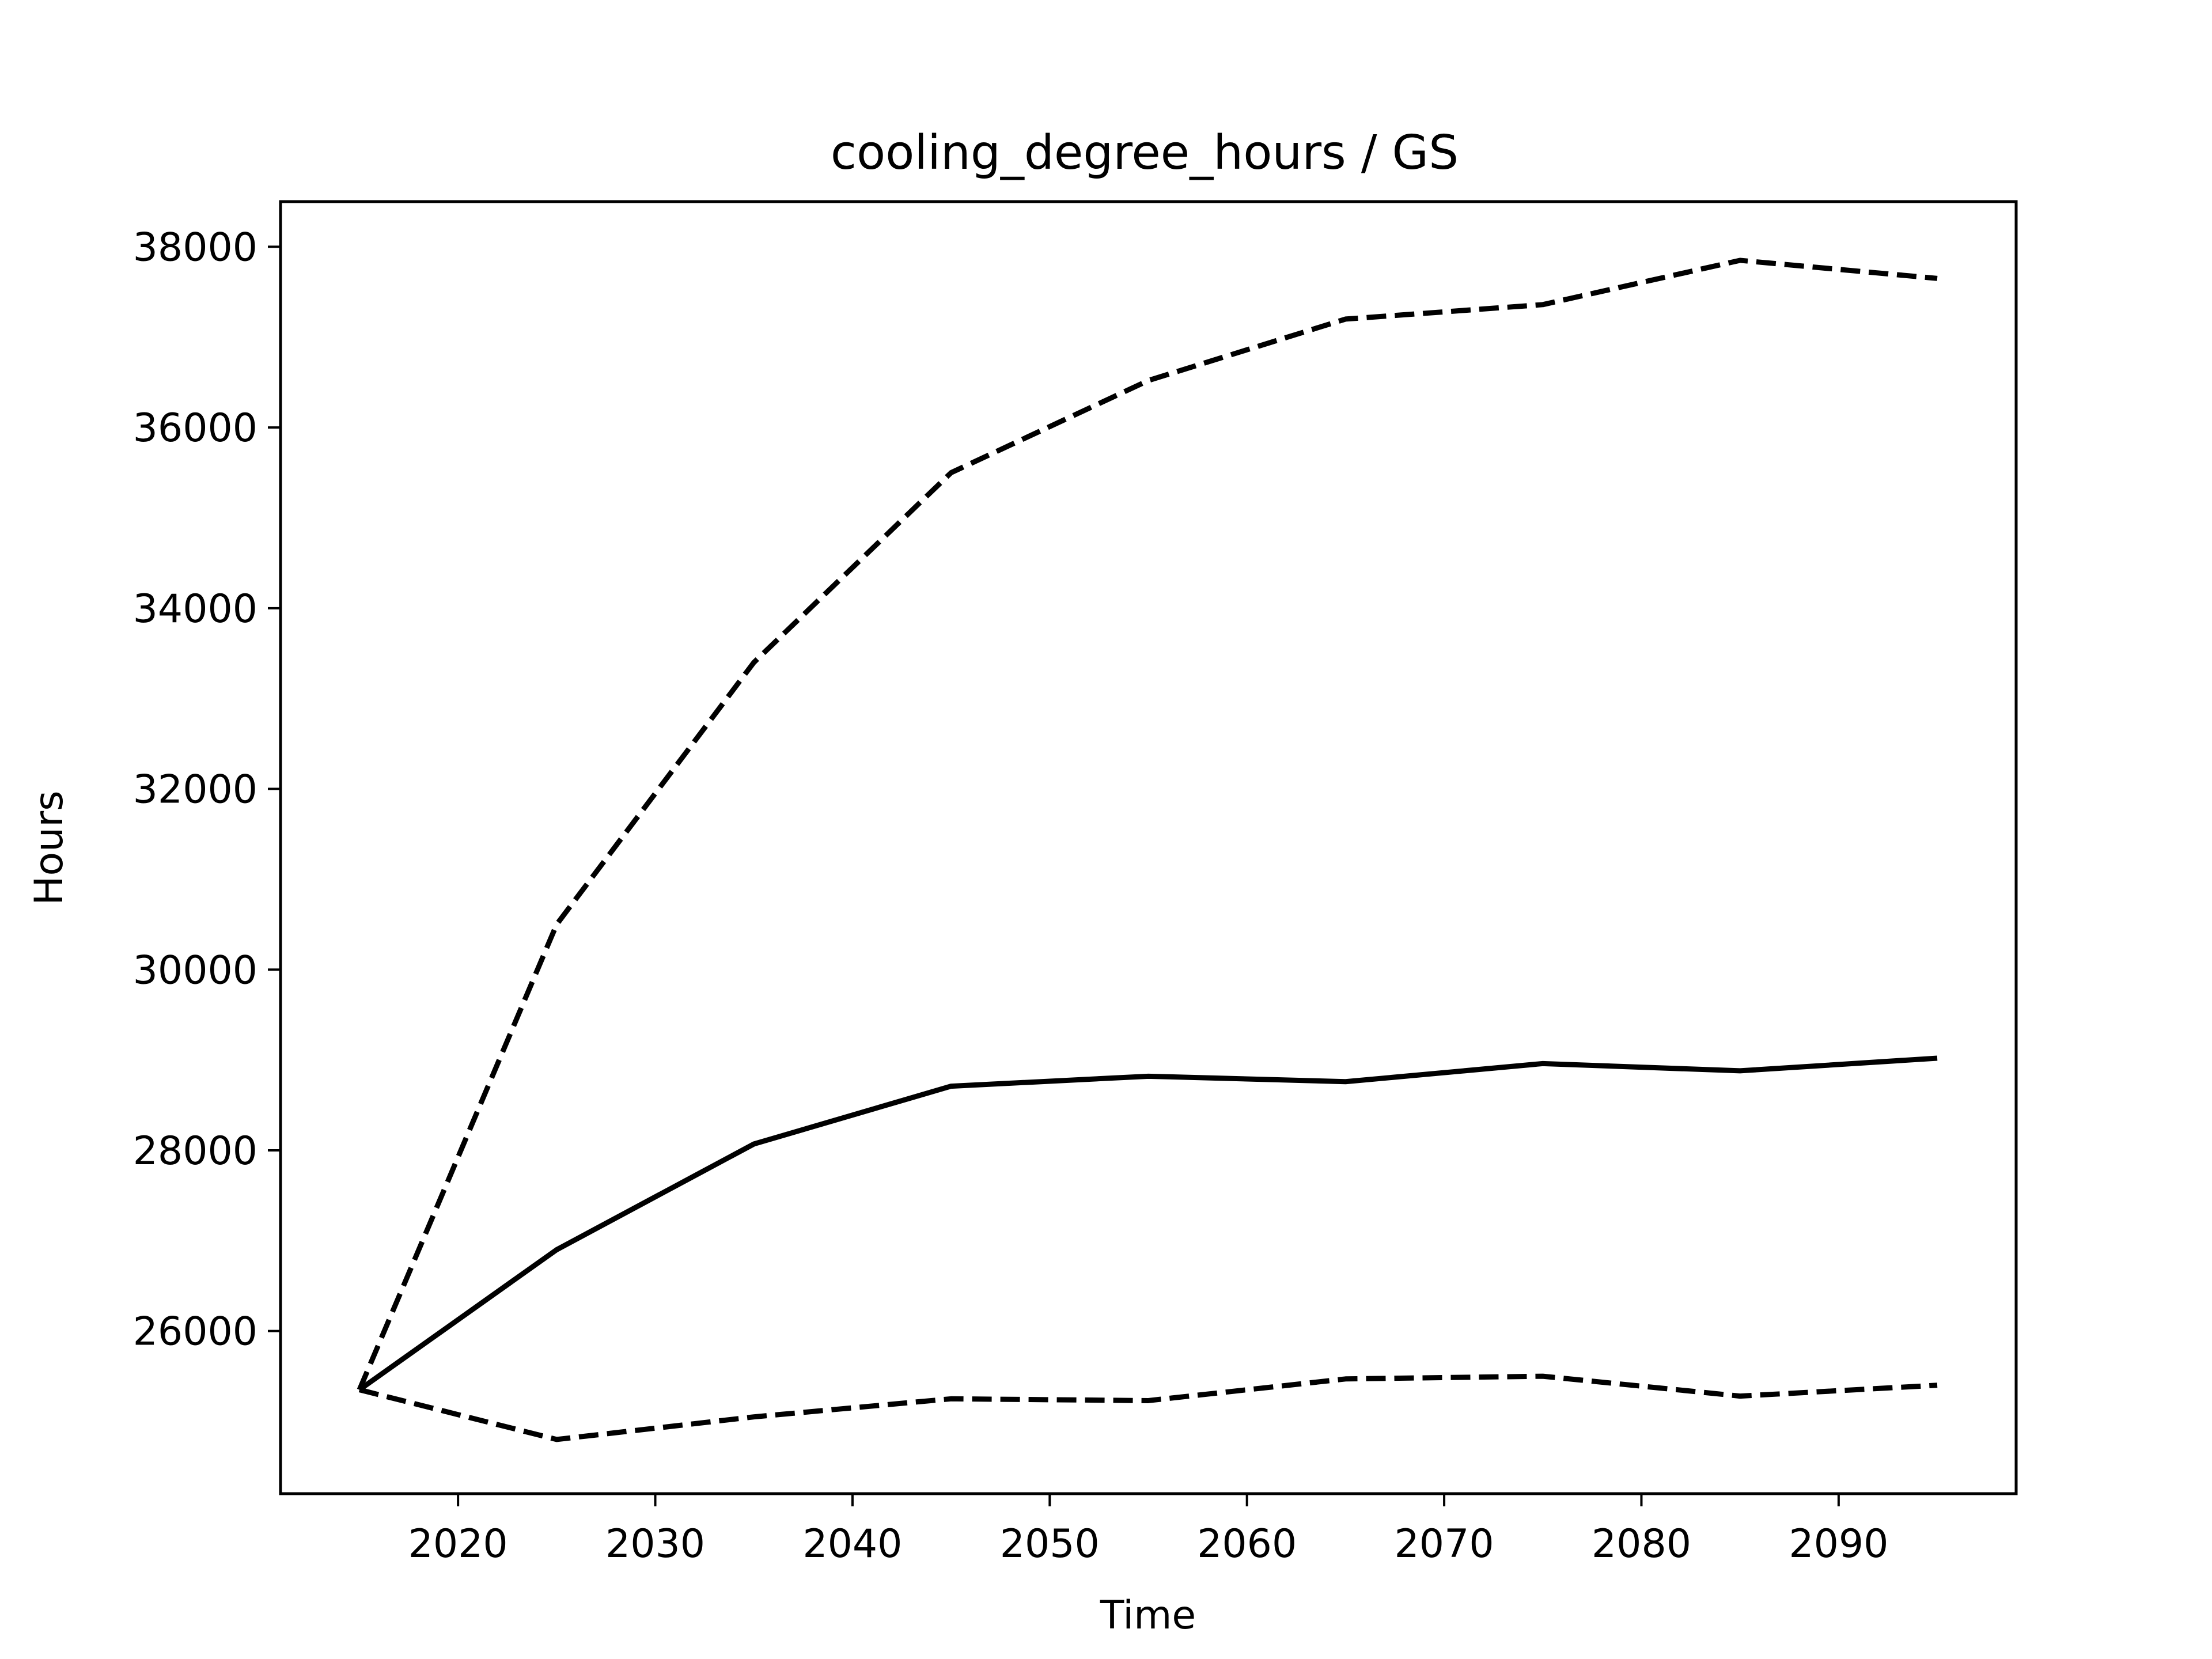  I want to click on x-axis-label: Time, so click(1148, 1615).